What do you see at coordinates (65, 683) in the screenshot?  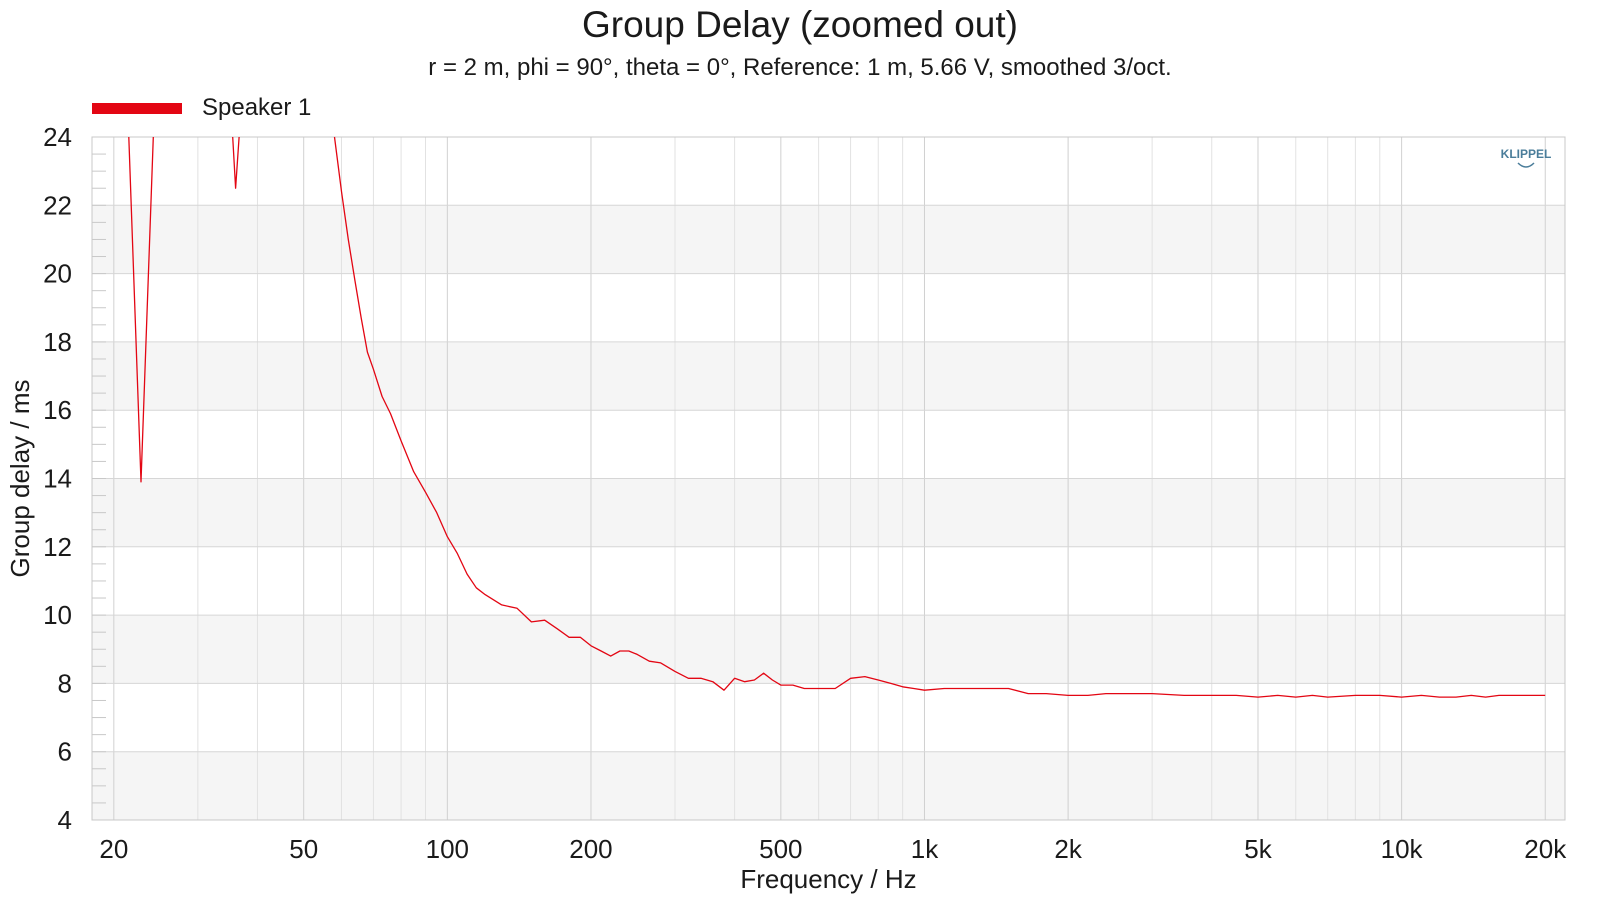 I see `y-tick-label: 8` at bounding box center [65, 683].